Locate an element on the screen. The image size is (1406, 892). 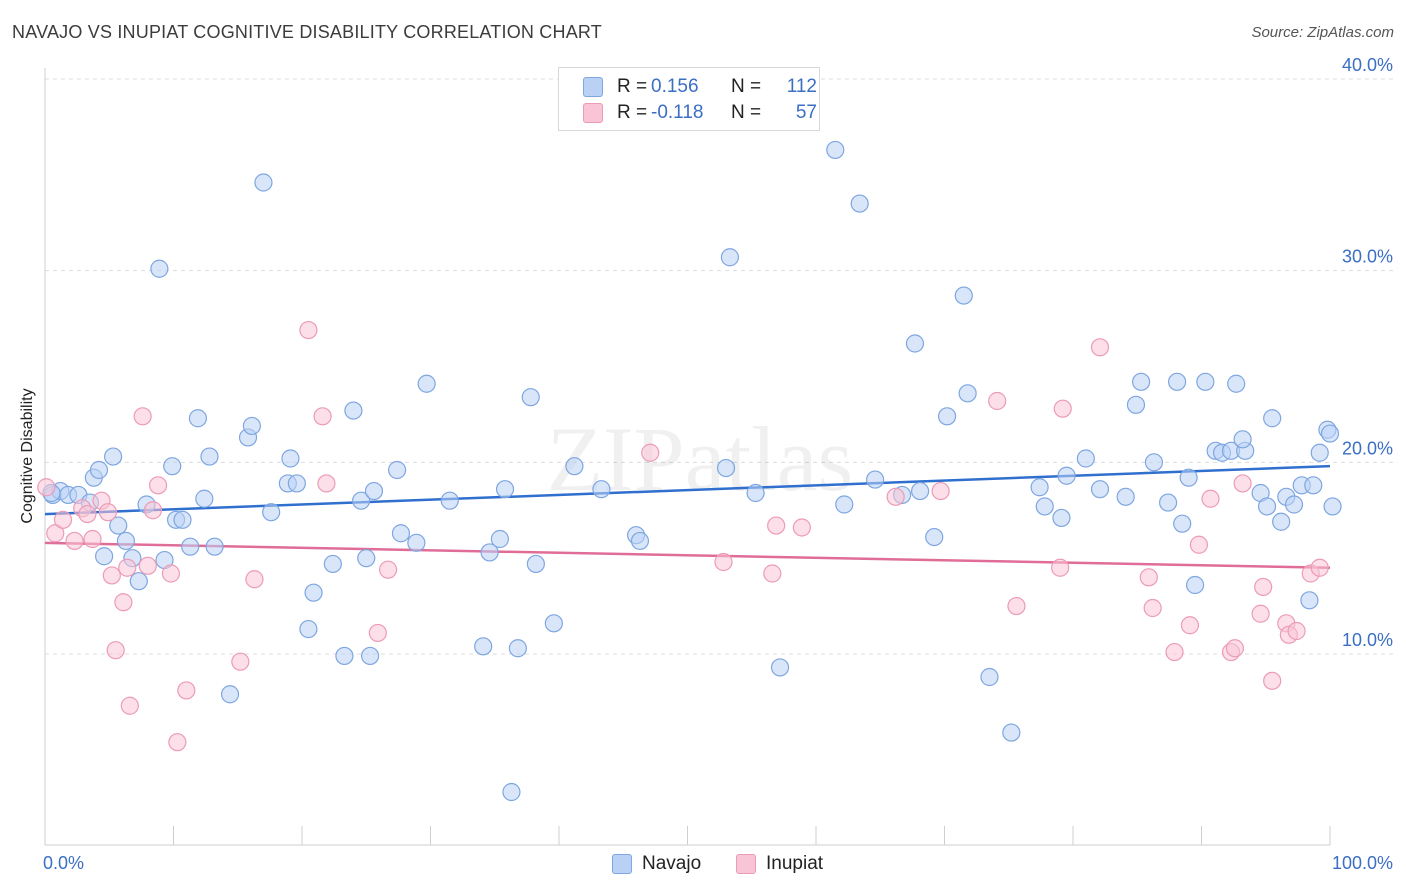
y-tick-label: 30.0% is located at coordinates (1367, 257).